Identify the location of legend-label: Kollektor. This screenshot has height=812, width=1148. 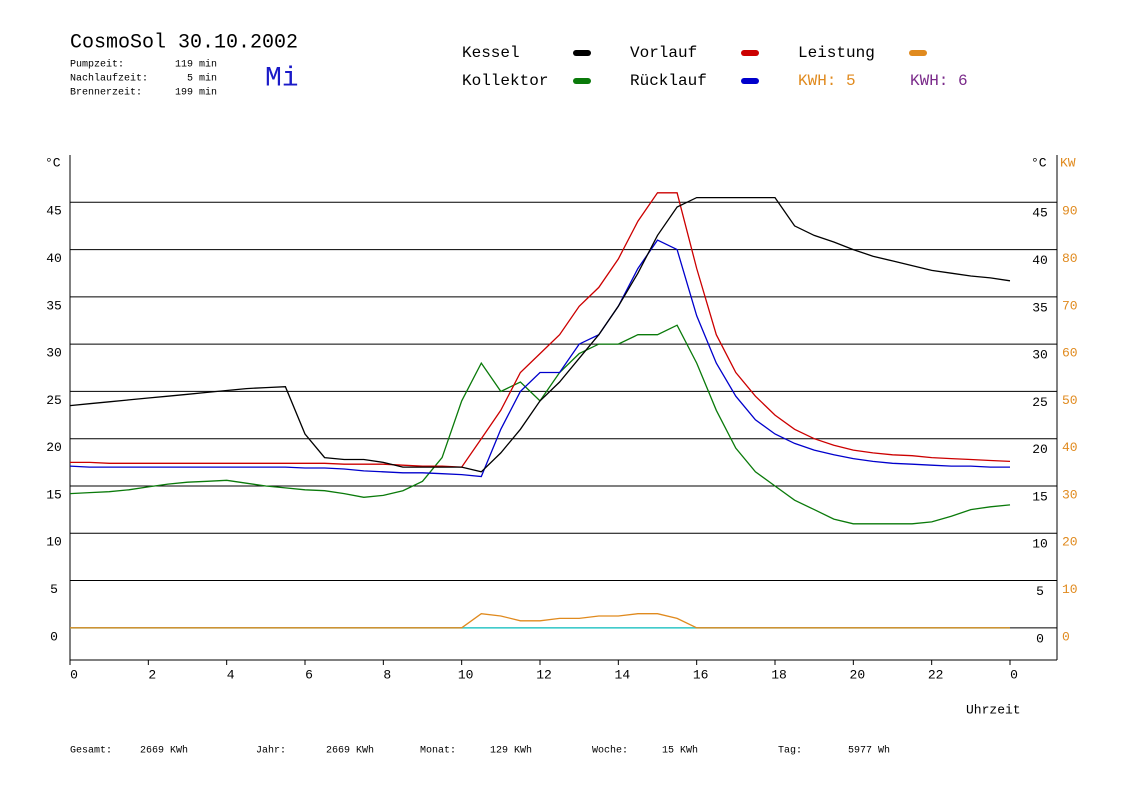
(505, 81).